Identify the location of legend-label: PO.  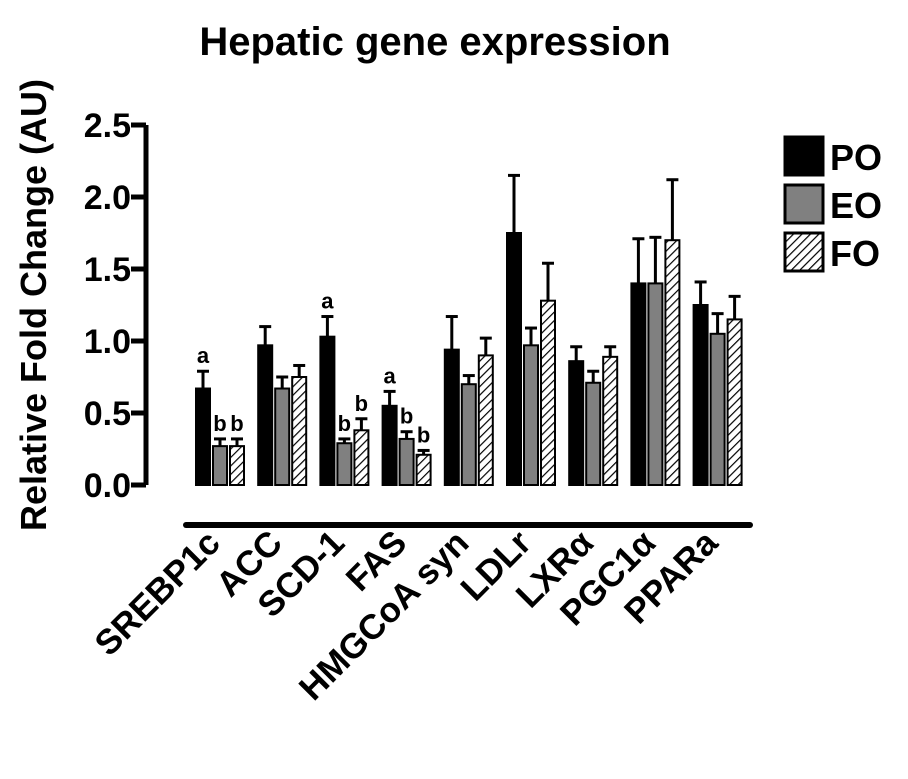
(856, 157).